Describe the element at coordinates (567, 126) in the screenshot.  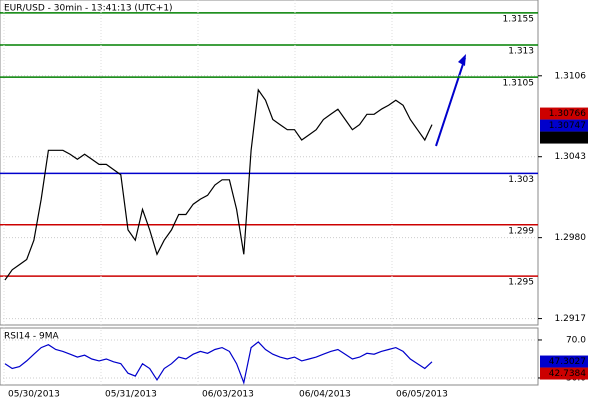
I see `price-box-label: 1.30747` at that location.